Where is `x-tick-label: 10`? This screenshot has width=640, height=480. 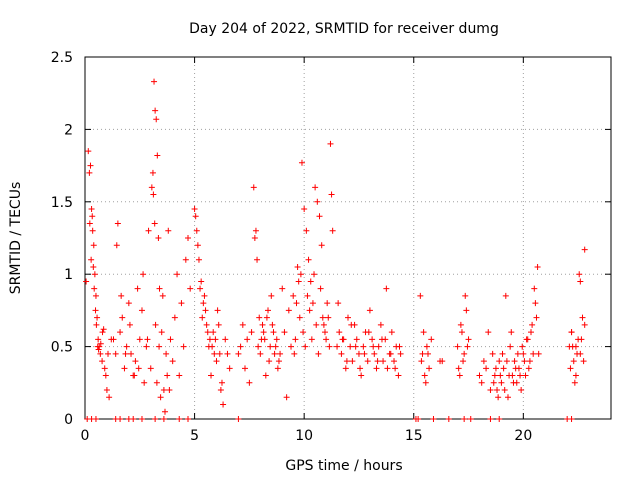
x-tick-label: 10 is located at coordinates (304, 436).